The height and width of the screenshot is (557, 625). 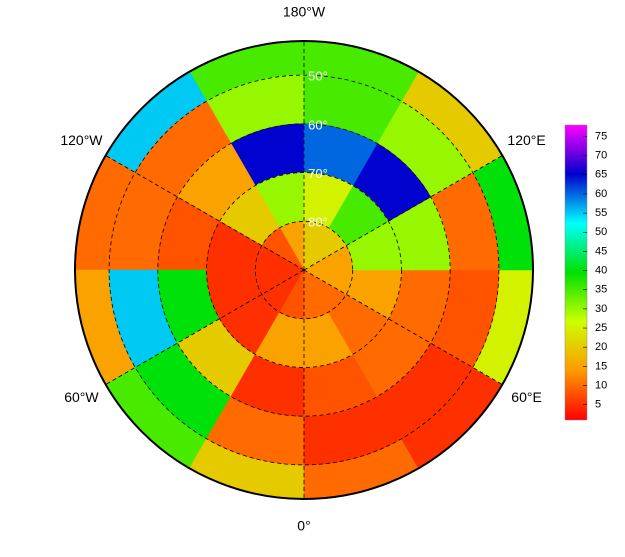 What do you see at coordinates (601, 136) in the screenshot?
I see `colorbar-tick-label: 75` at bounding box center [601, 136].